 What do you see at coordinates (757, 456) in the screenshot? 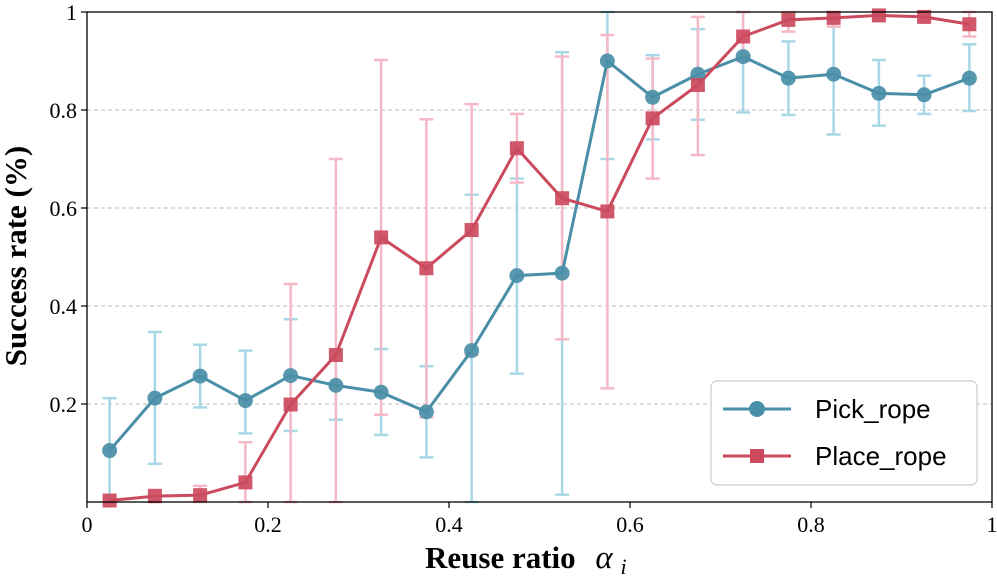
I see `legend-marker-place-rope` at bounding box center [757, 456].